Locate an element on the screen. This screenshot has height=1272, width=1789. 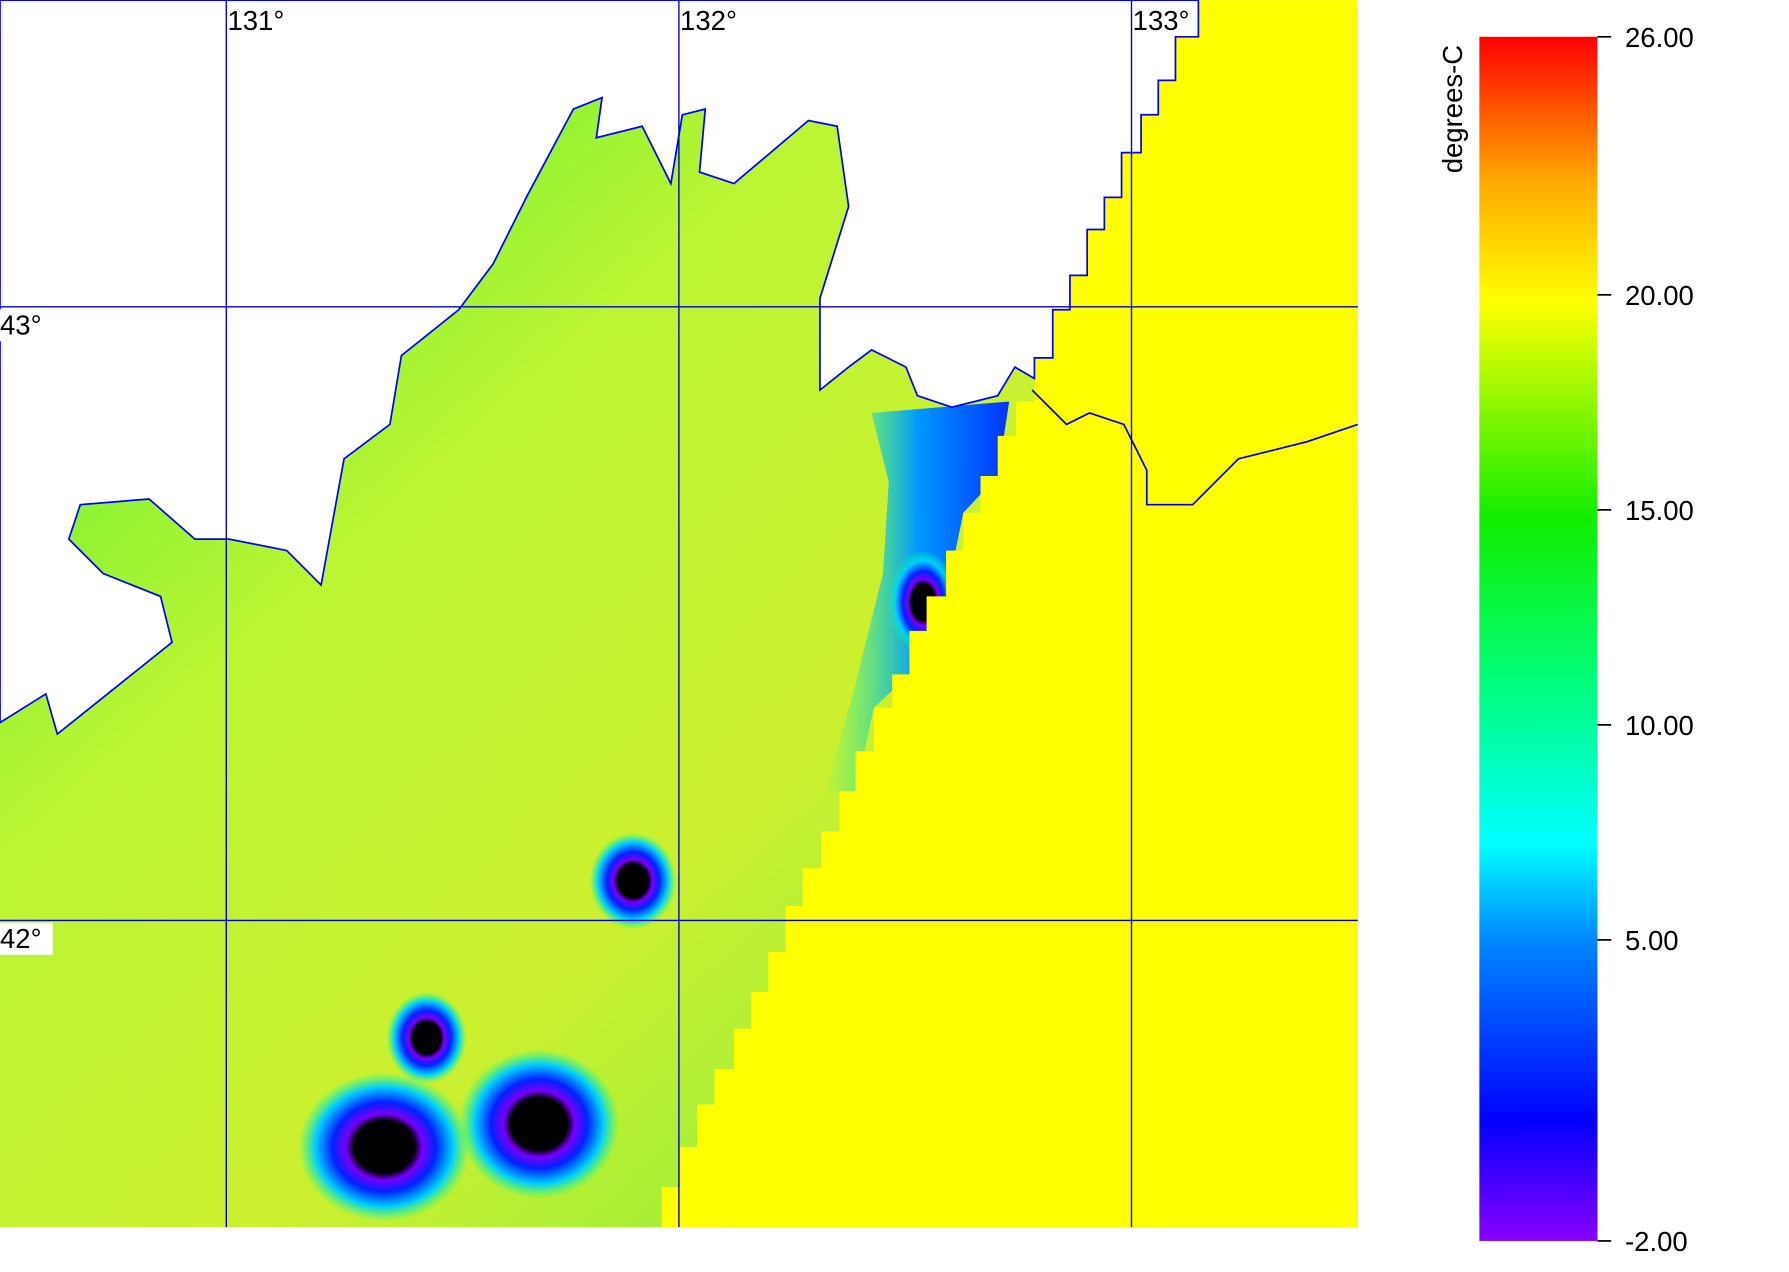
longitude-label: 131° is located at coordinates (255, 20).